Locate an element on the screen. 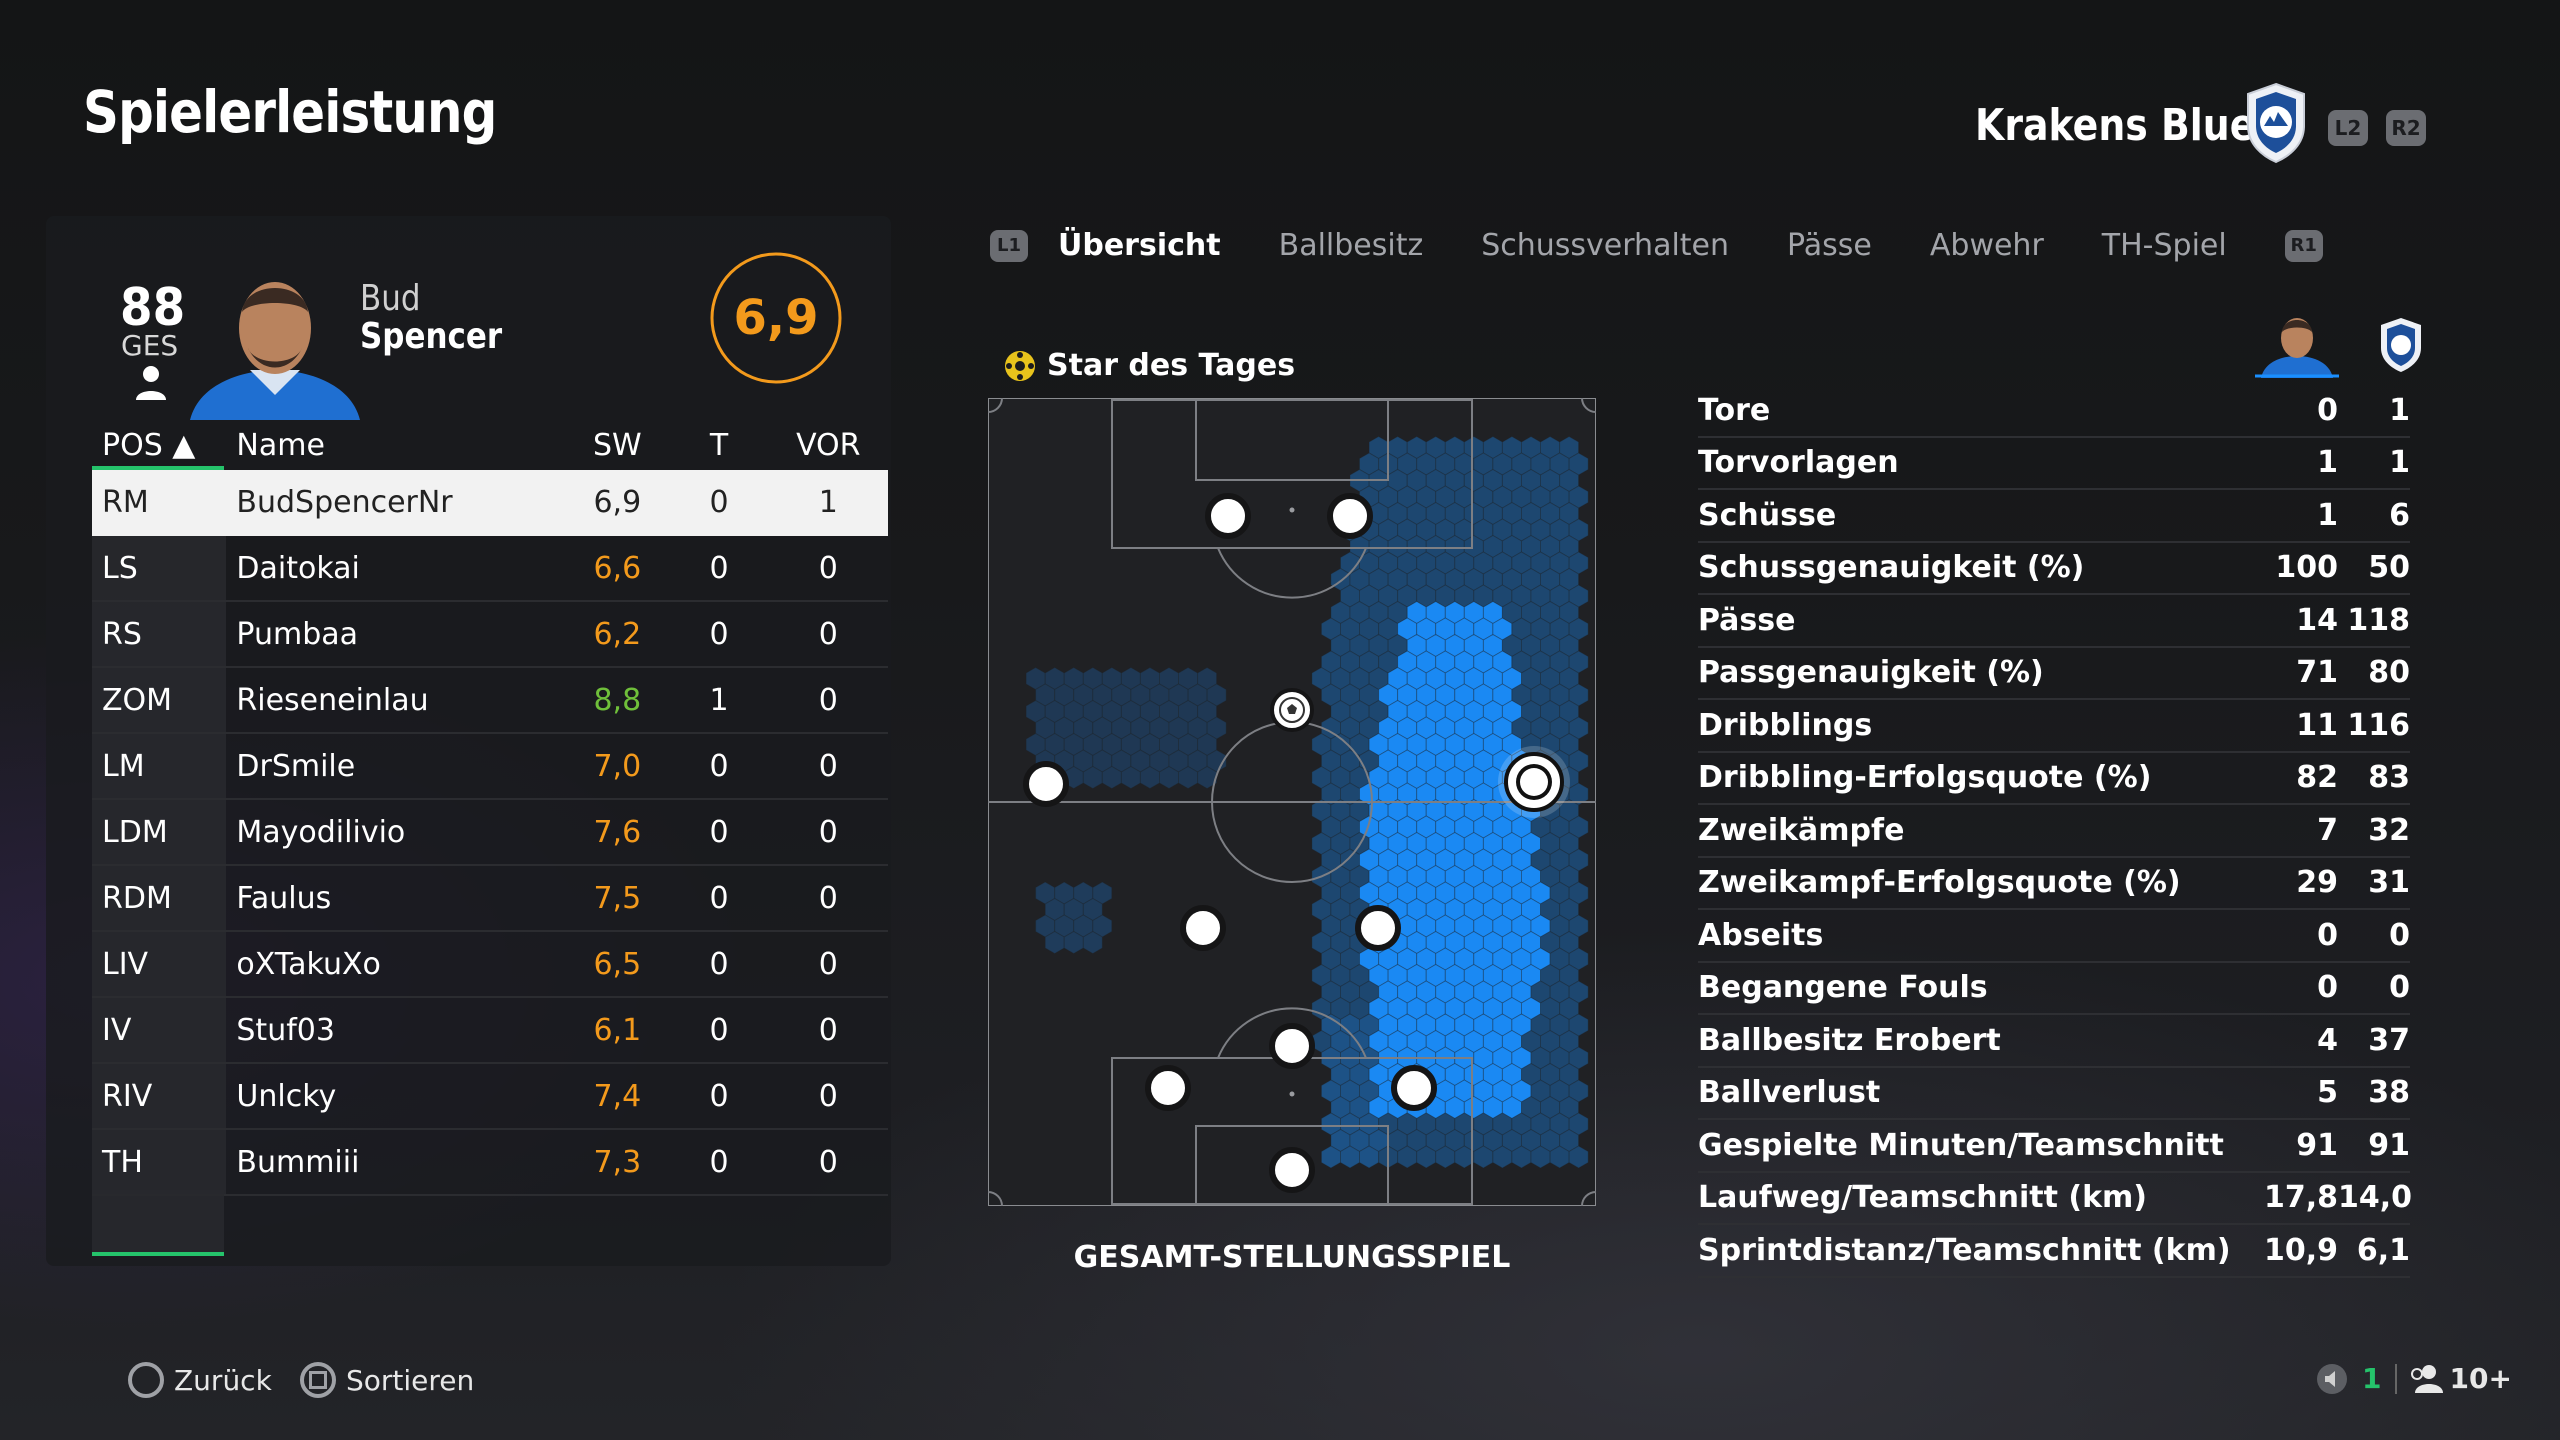  col-name-header: Name is located at coordinates (280, 445).